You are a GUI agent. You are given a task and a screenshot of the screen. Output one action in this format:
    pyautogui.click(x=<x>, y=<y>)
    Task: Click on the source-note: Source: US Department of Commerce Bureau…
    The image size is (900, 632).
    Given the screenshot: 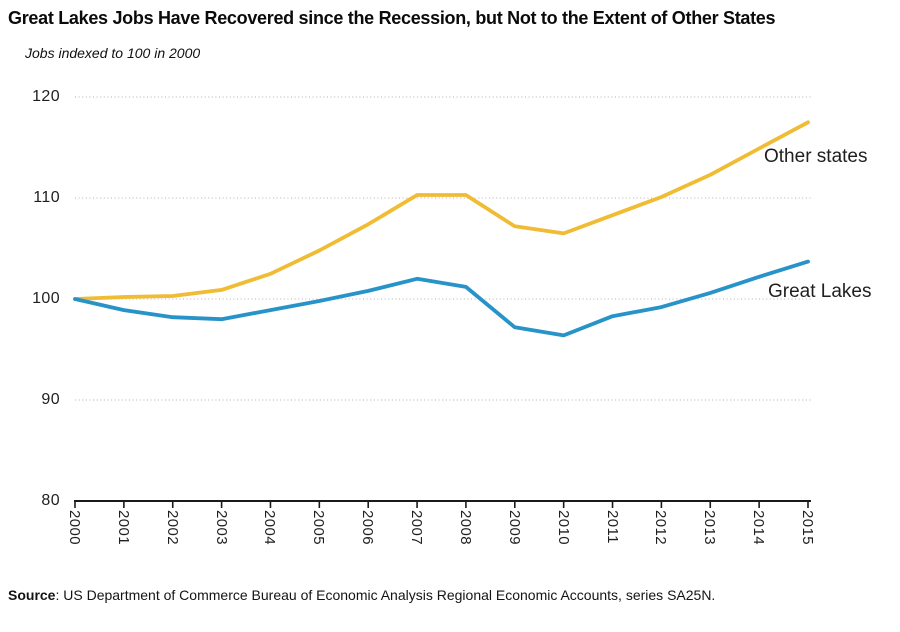 What is the action you would take?
    pyautogui.click(x=448, y=595)
    